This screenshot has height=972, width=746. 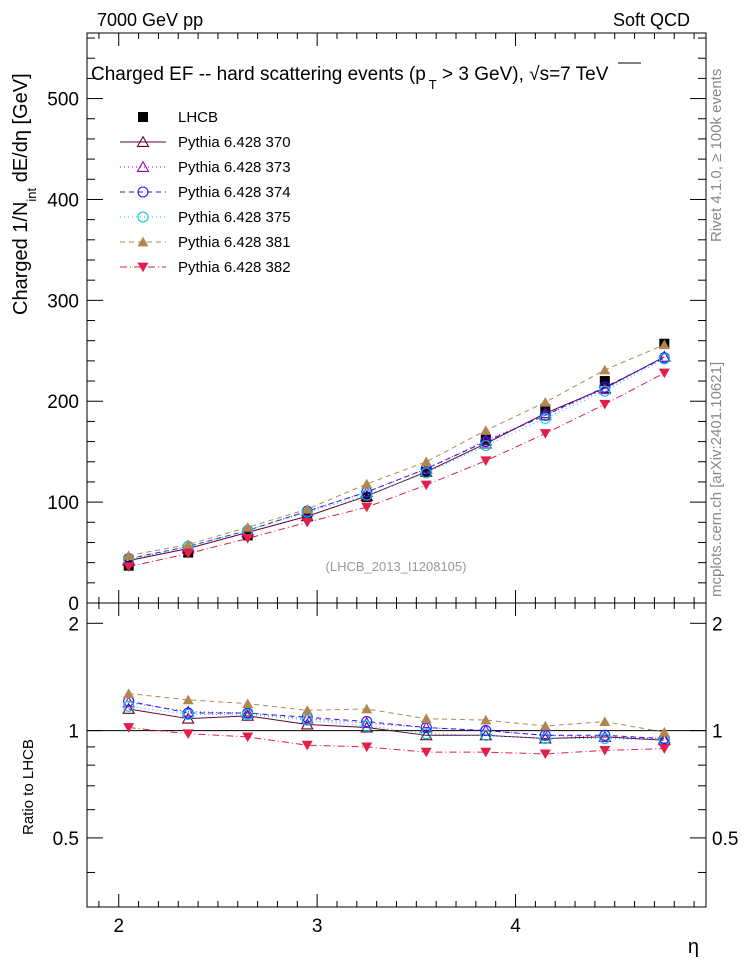 I want to click on ratio-y-tick-label: 2, so click(x=73, y=624).